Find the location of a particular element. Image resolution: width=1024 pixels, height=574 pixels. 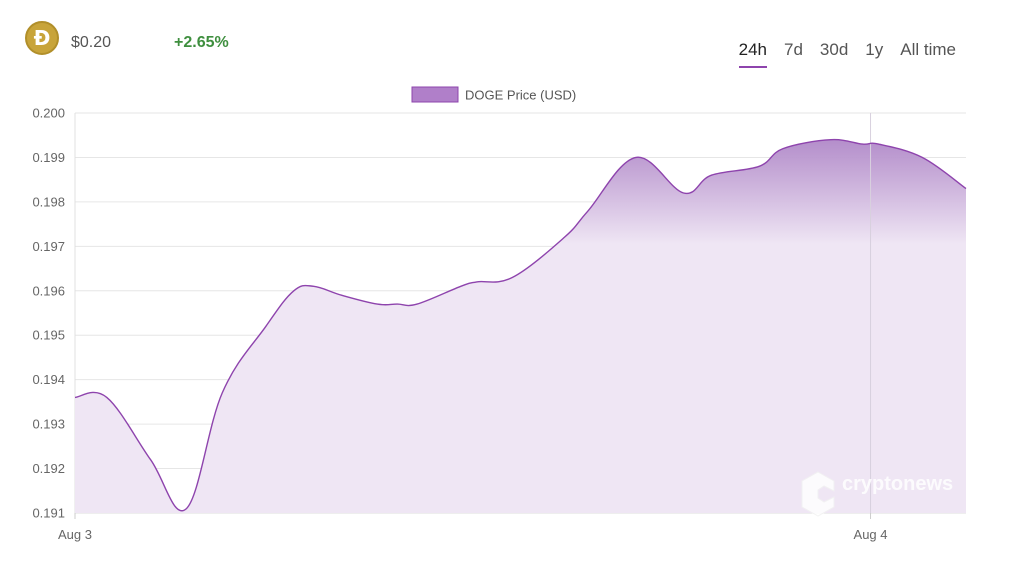

y-tick-label: 0.195 is located at coordinates (48, 335).